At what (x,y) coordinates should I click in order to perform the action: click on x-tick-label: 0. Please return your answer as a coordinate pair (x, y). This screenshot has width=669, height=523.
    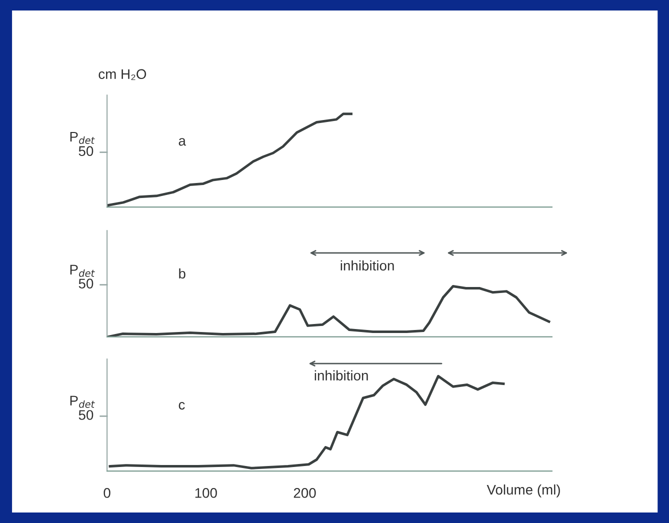
    Looking at the image, I should click on (107, 493).